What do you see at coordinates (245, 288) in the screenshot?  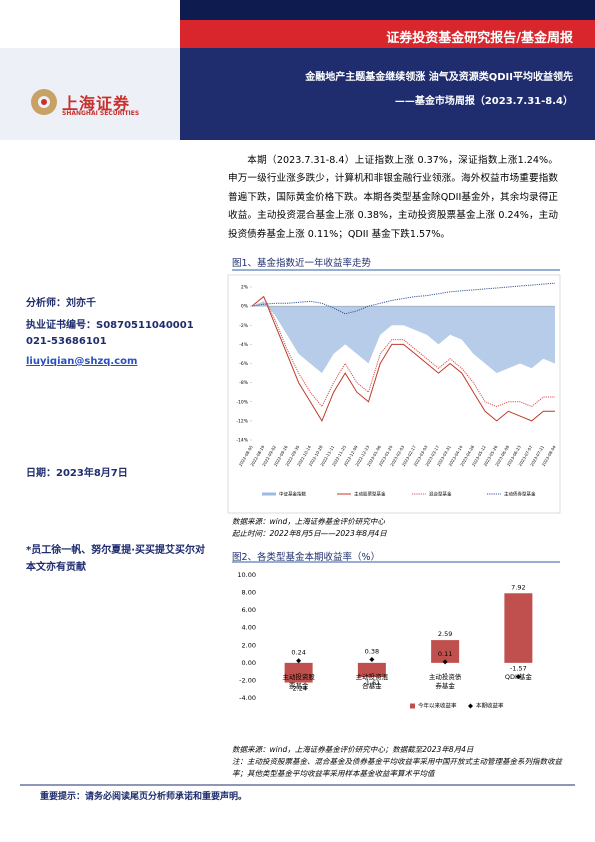 I see `y-tick-label: 2%` at bounding box center [245, 288].